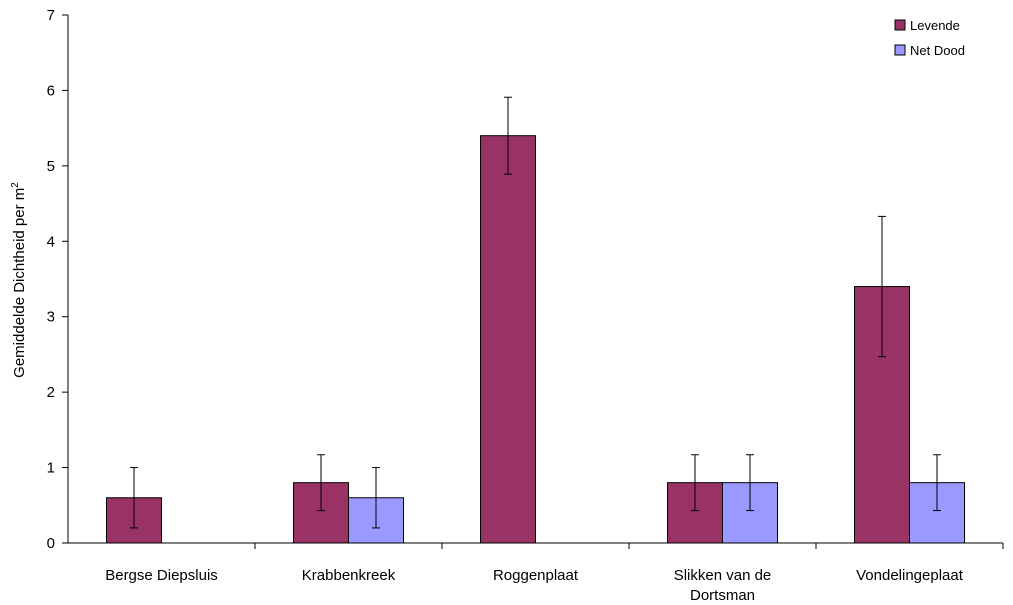 Image resolution: width=1013 pixels, height=605 pixels. What do you see at coordinates (723, 575) in the screenshot?
I see `x-category-label-line: Slikken van de` at bounding box center [723, 575].